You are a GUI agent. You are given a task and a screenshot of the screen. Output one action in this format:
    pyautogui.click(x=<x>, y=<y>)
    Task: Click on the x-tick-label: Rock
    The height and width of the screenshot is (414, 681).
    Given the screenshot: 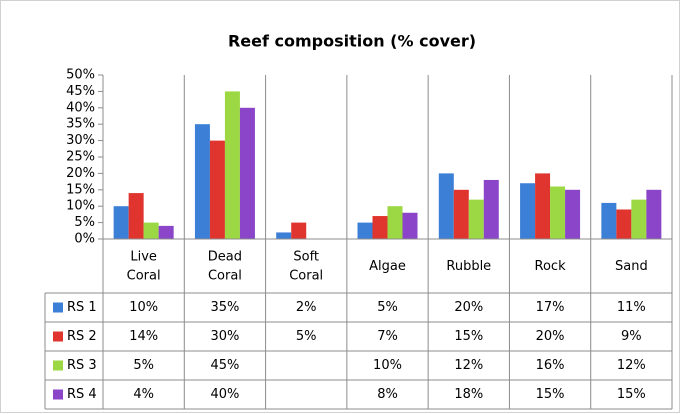 What is the action you would take?
    pyautogui.click(x=551, y=266)
    